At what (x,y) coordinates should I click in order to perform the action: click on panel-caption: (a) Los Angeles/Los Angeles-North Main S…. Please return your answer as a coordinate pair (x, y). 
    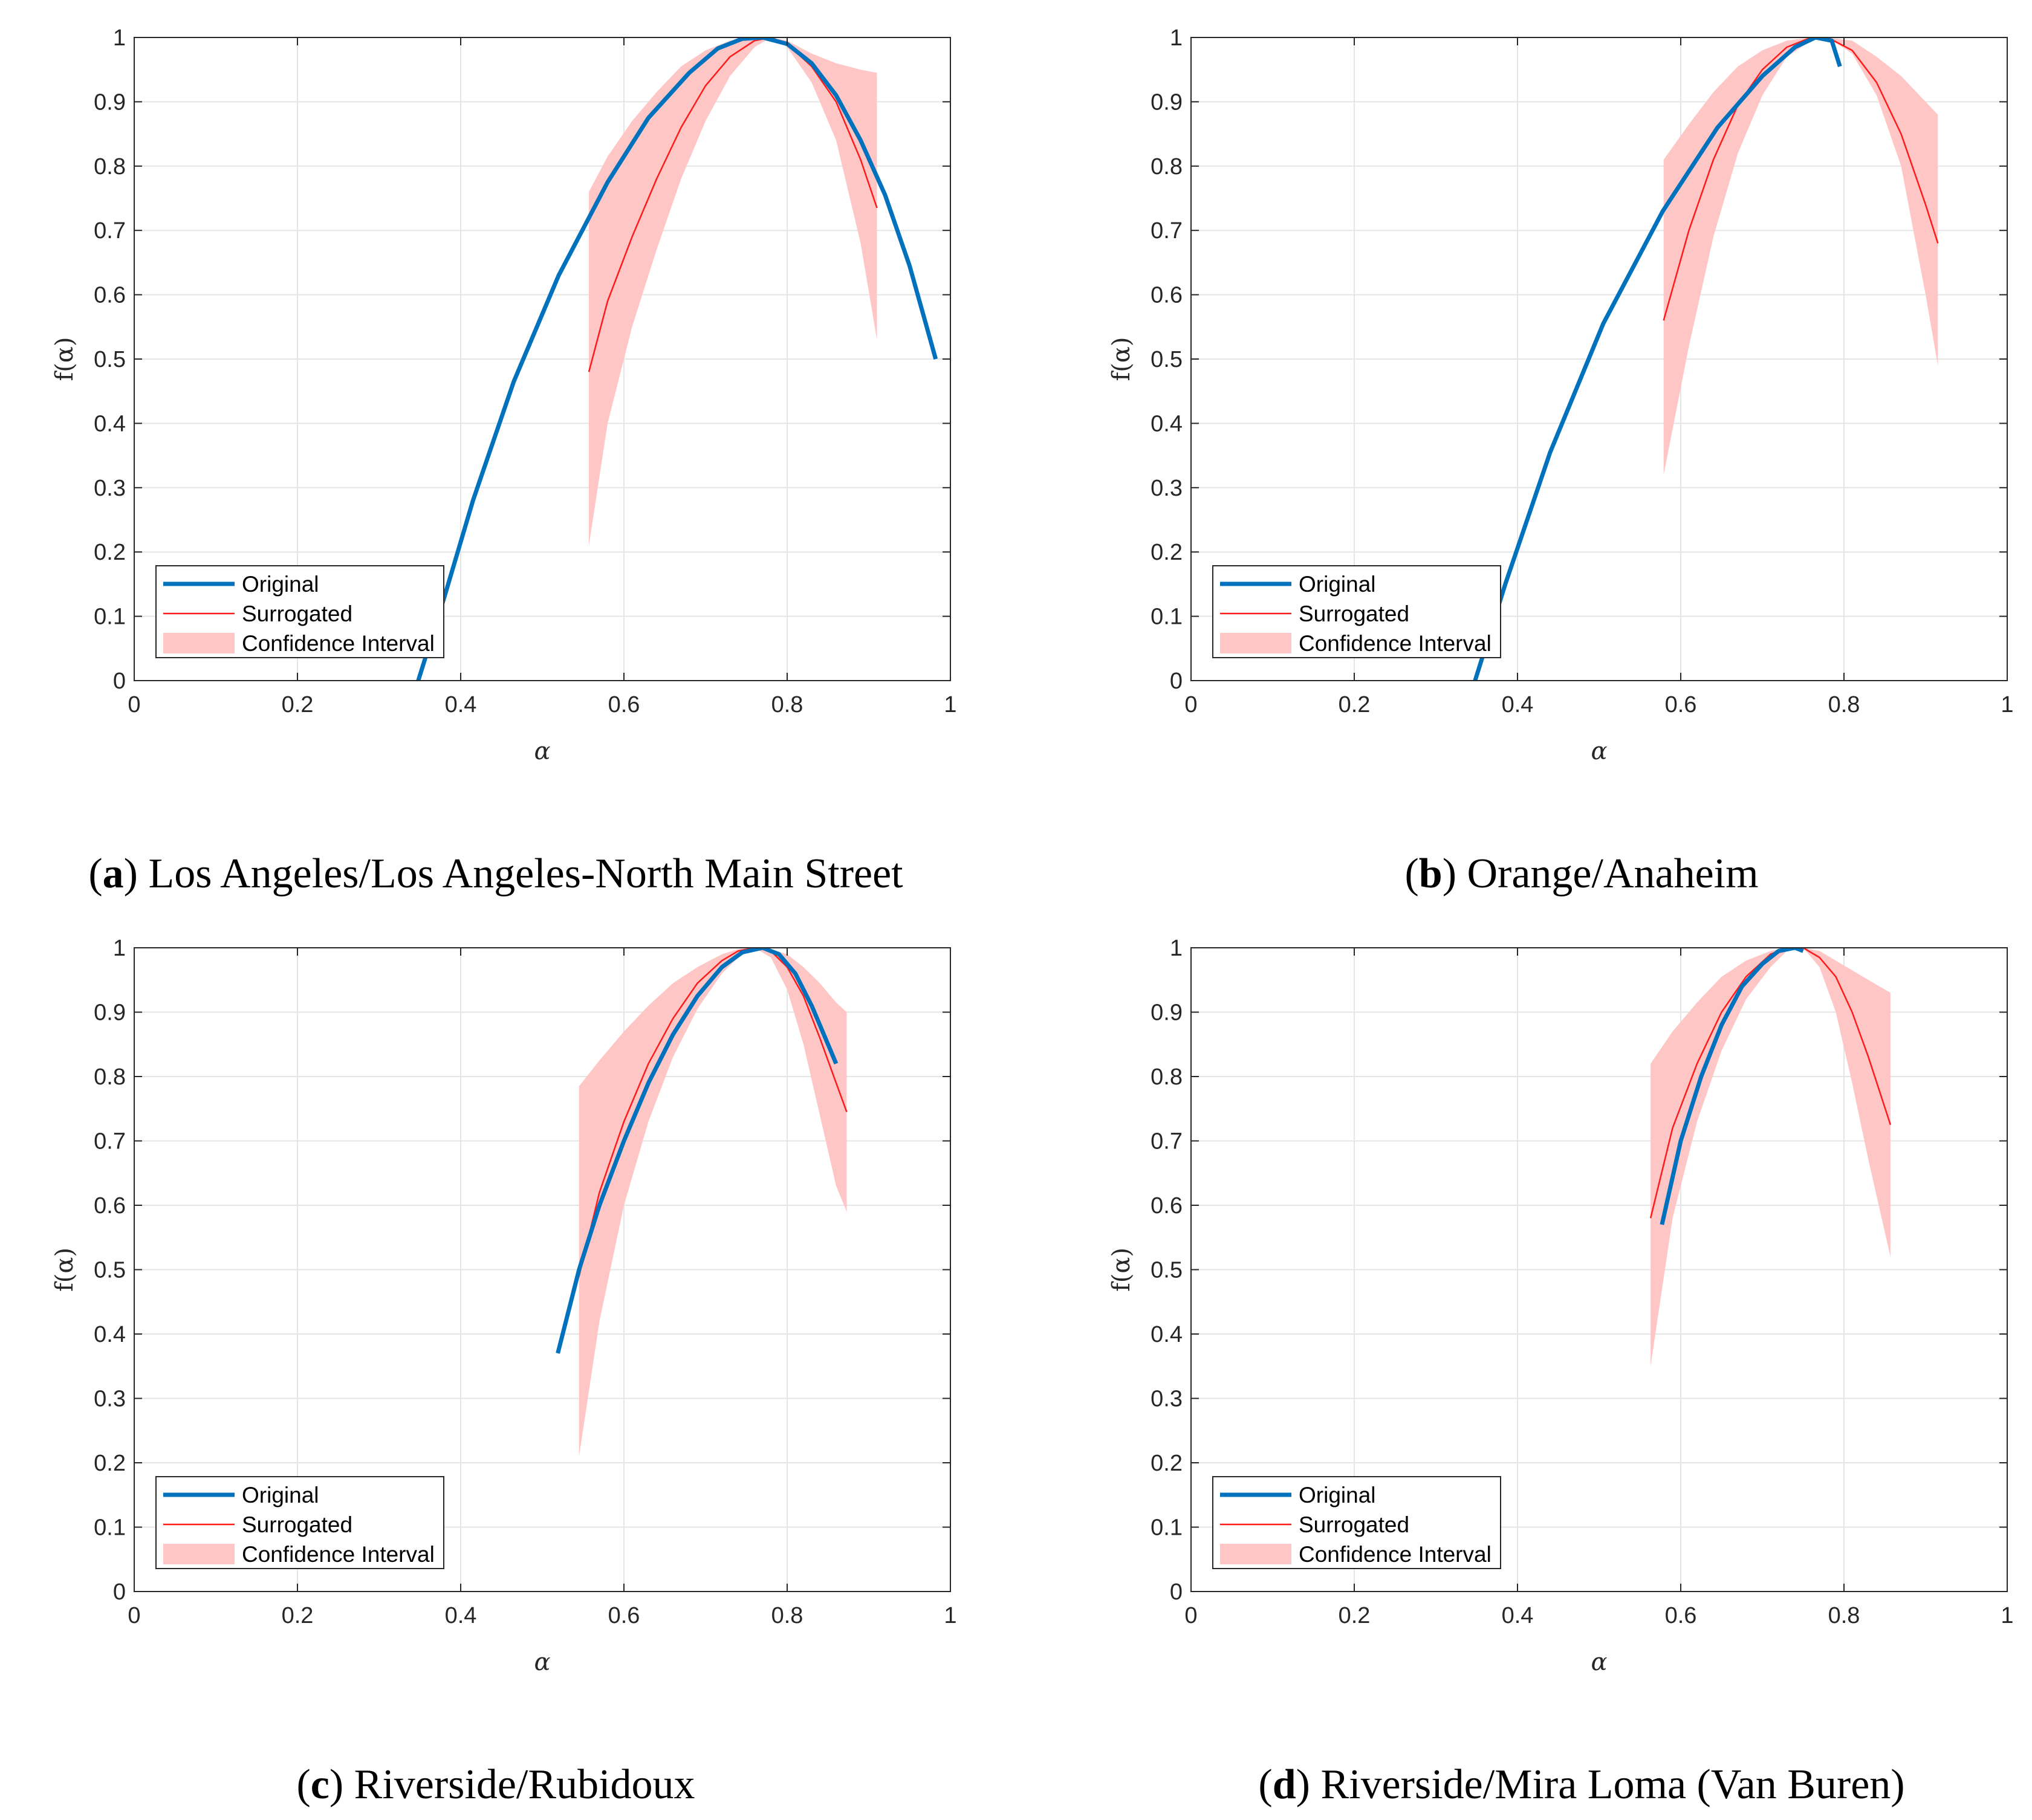
    Looking at the image, I should click on (496, 873).